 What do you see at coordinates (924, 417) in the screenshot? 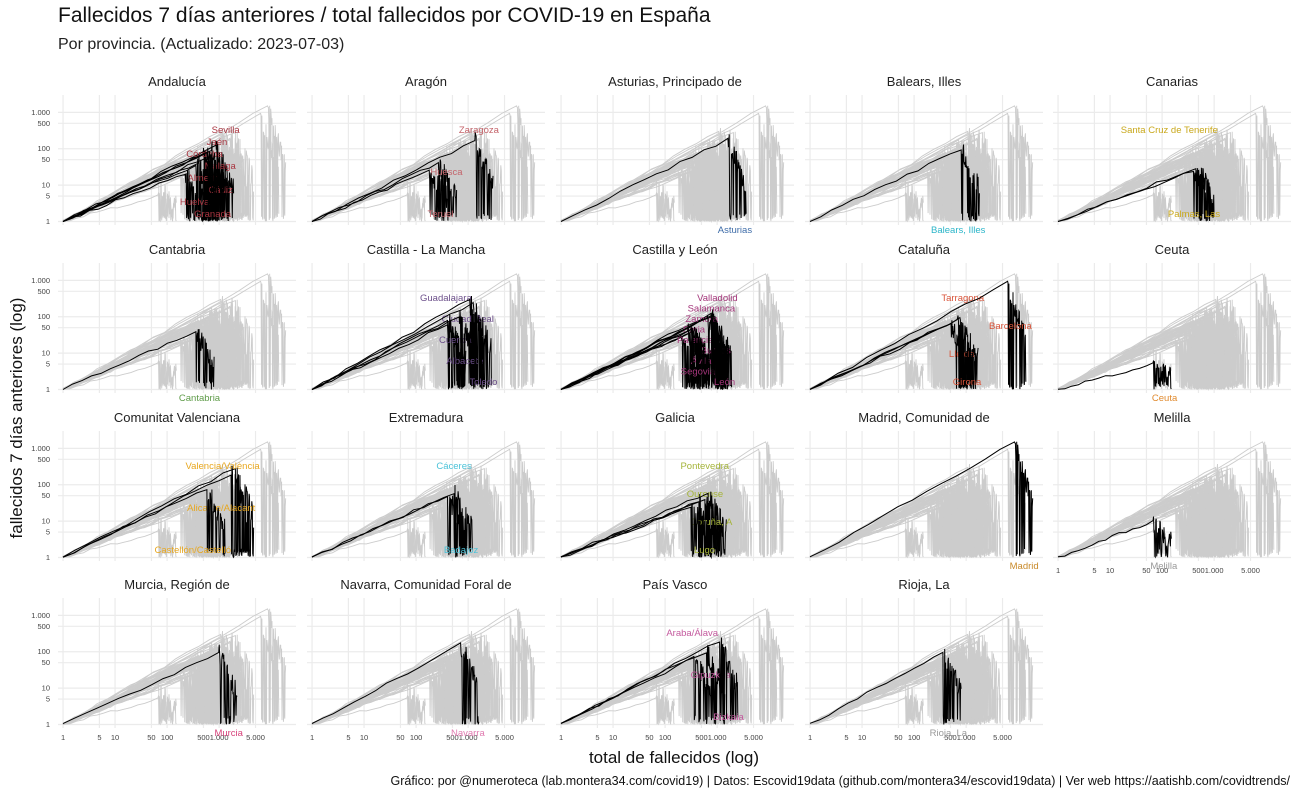
I see `facet-title: Madrid, Comunidad de` at bounding box center [924, 417].